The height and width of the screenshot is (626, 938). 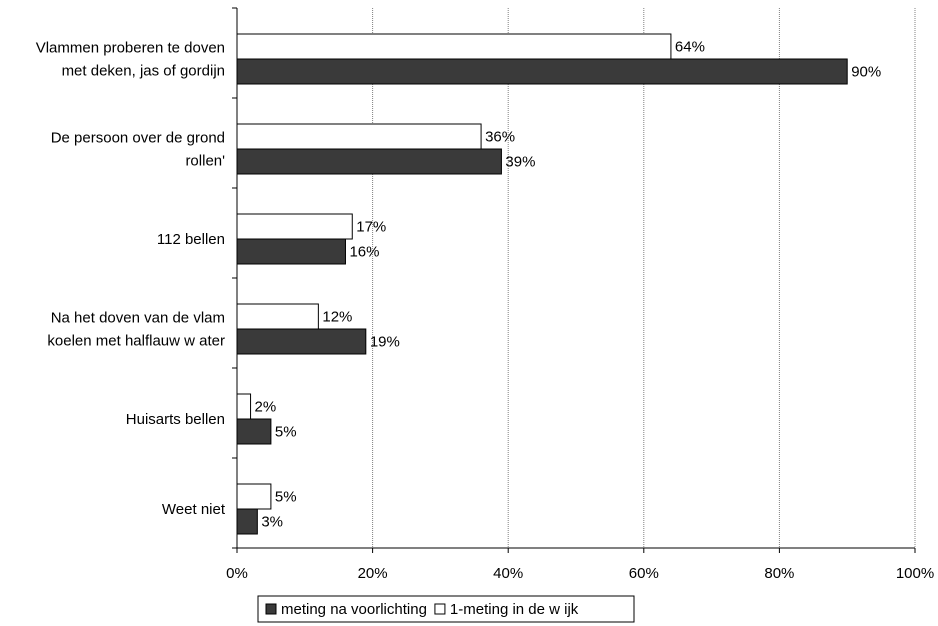 I want to click on x-tick-label: 0%, so click(x=237, y=573).